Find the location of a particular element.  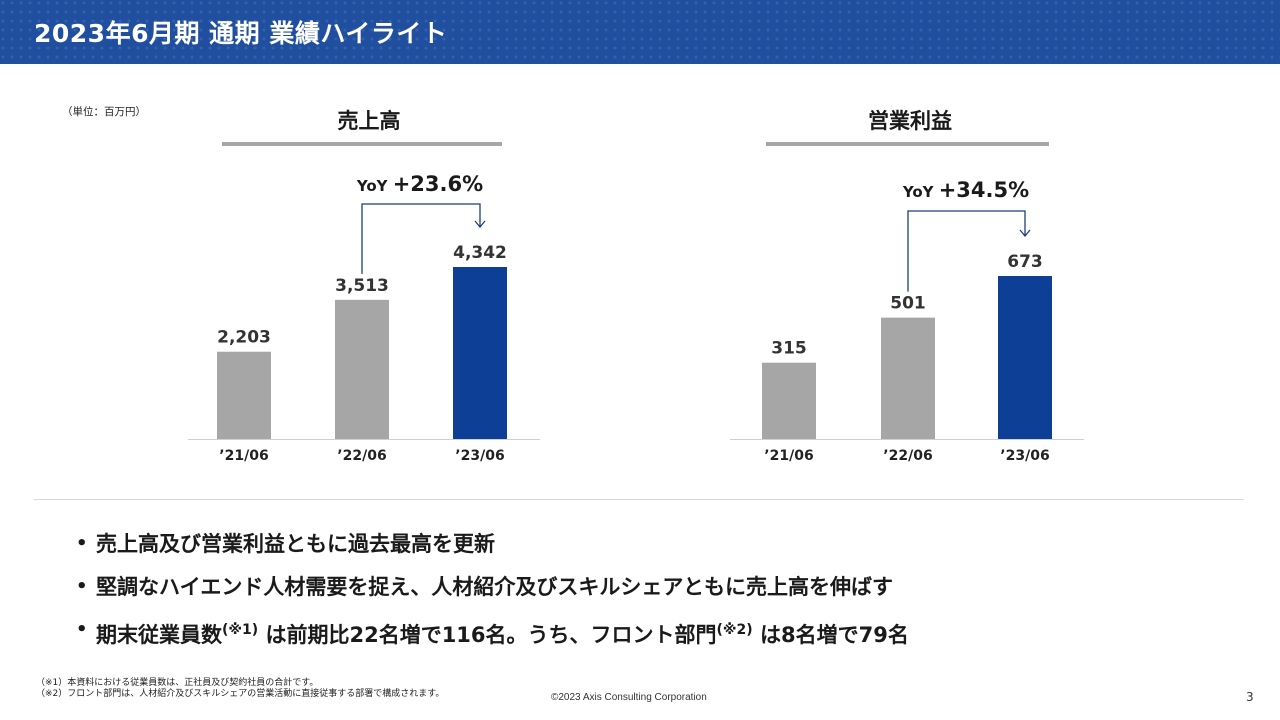

bar-value-label: 315 is located at coordinates (789, 349).